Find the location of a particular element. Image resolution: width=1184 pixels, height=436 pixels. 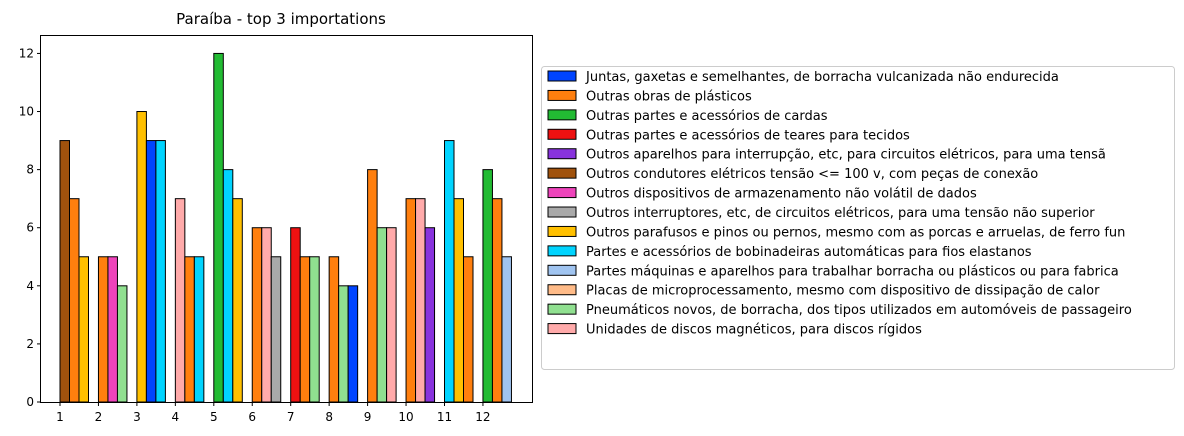

x-tick-label: 11 is located at coordinates (444, 417).